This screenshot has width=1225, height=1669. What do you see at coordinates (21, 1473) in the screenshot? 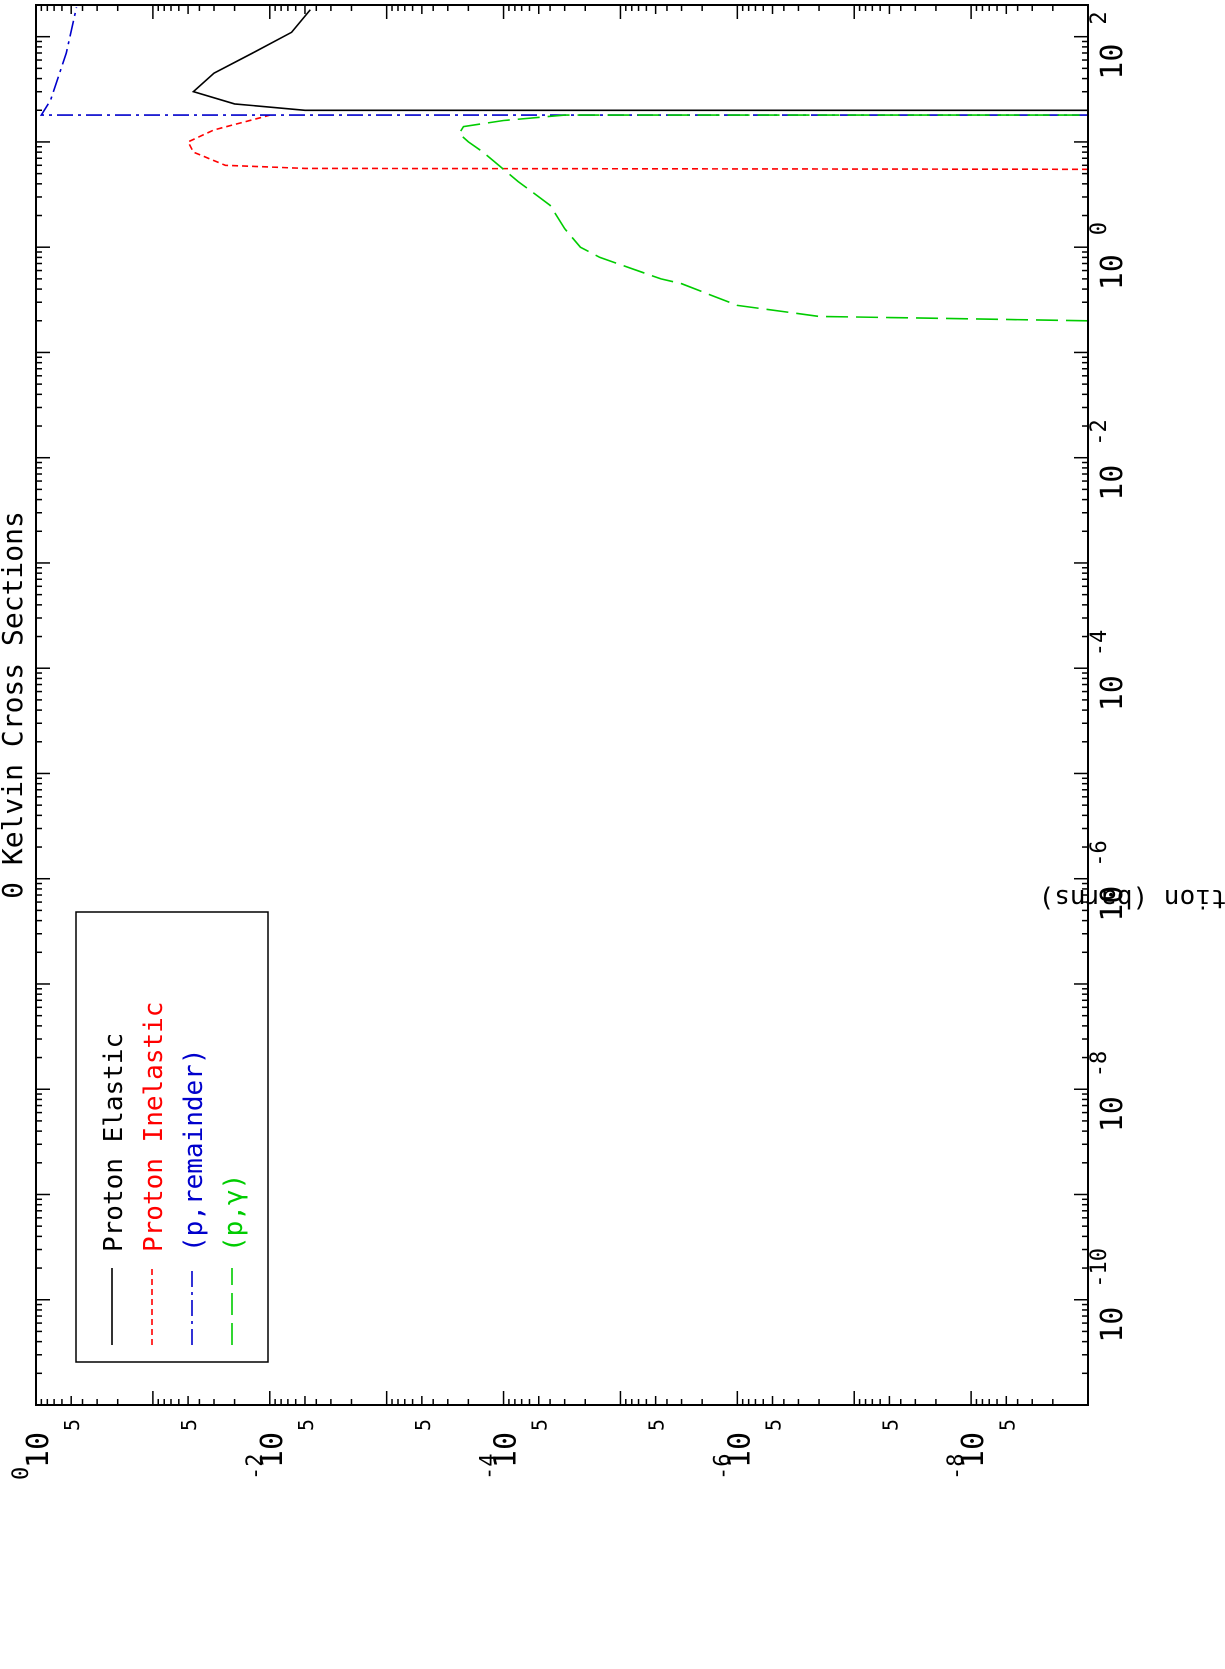
I see `y-tick-label-exponent: 0` at bounding box center [21, 1473].